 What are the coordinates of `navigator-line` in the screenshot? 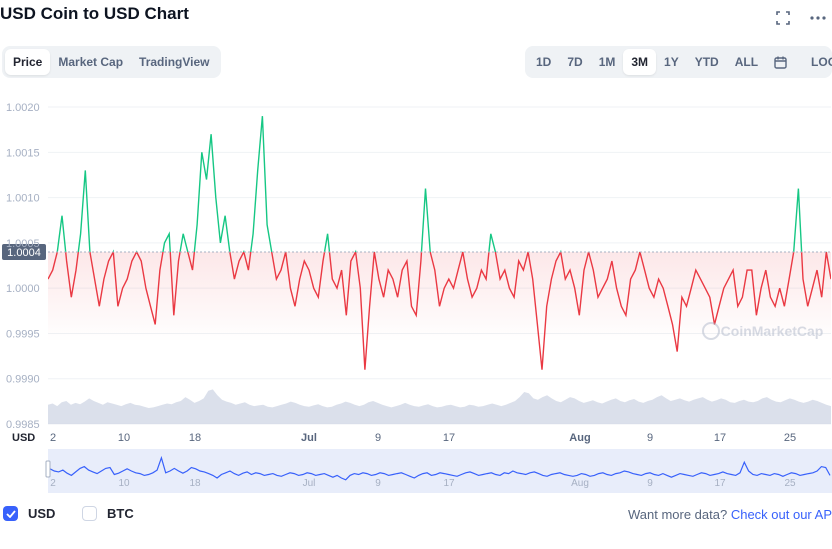 It's located at (440, 468).